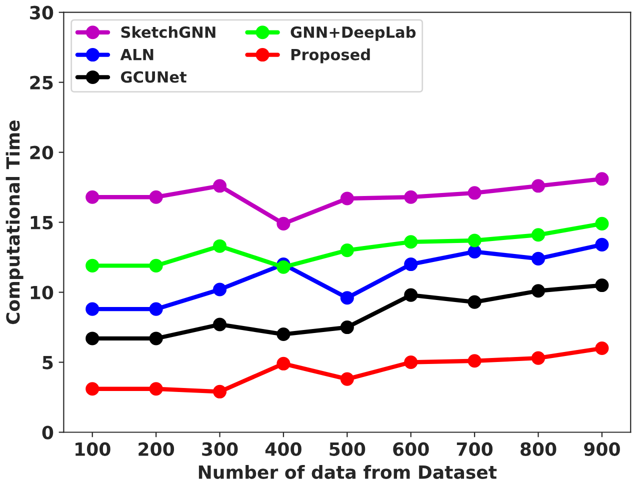 This screenshot has width=637, height=494. Describe the element at coordinates (47, 363) in the screenshot. I see `y-tick-label: 5` at that location.